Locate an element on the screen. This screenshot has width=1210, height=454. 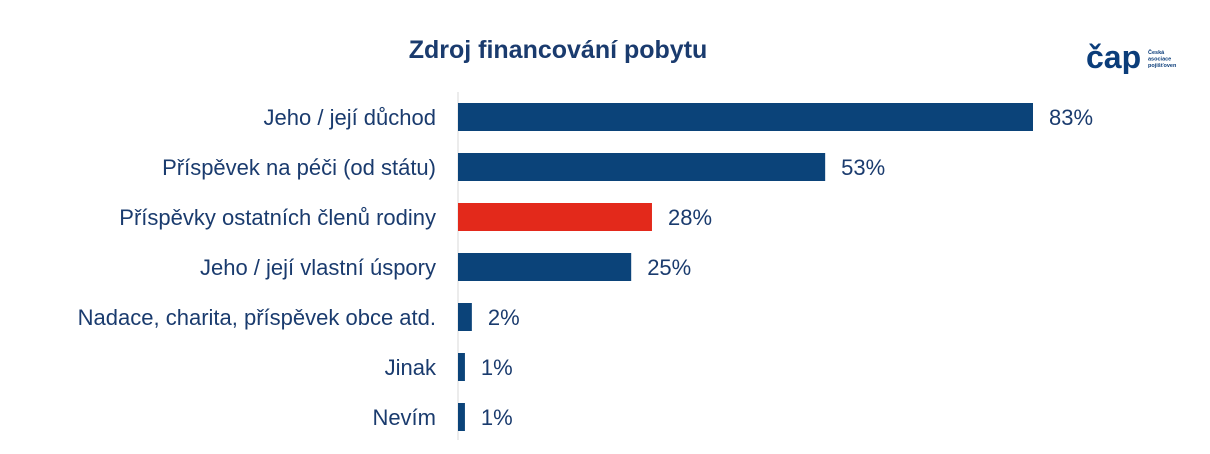
logo-wordmark: čap is located at coordinates (1113, 57).